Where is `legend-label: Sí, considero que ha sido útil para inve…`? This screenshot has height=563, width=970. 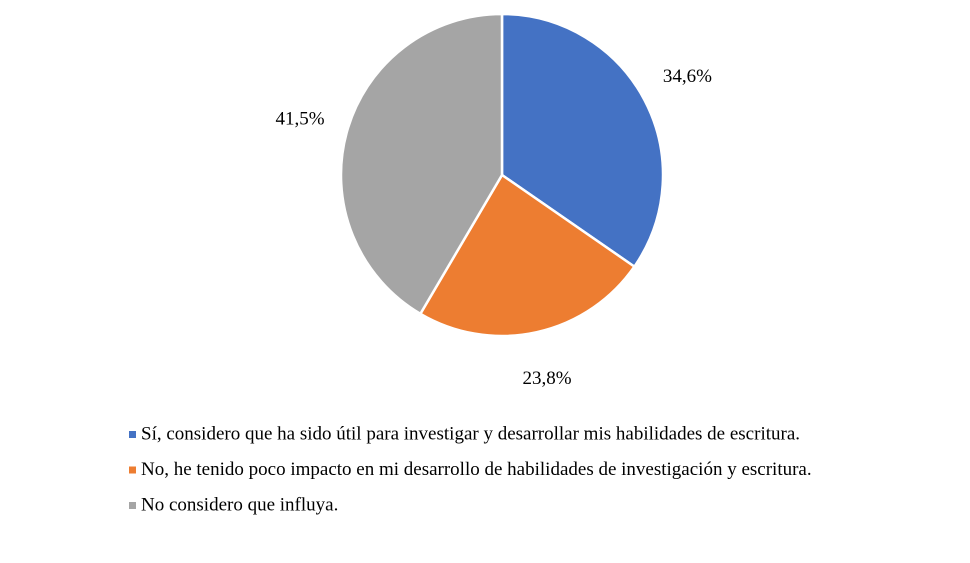 legend-label: Sí, considero que ha sido útil para inve… is located at coordinates (470, 433).